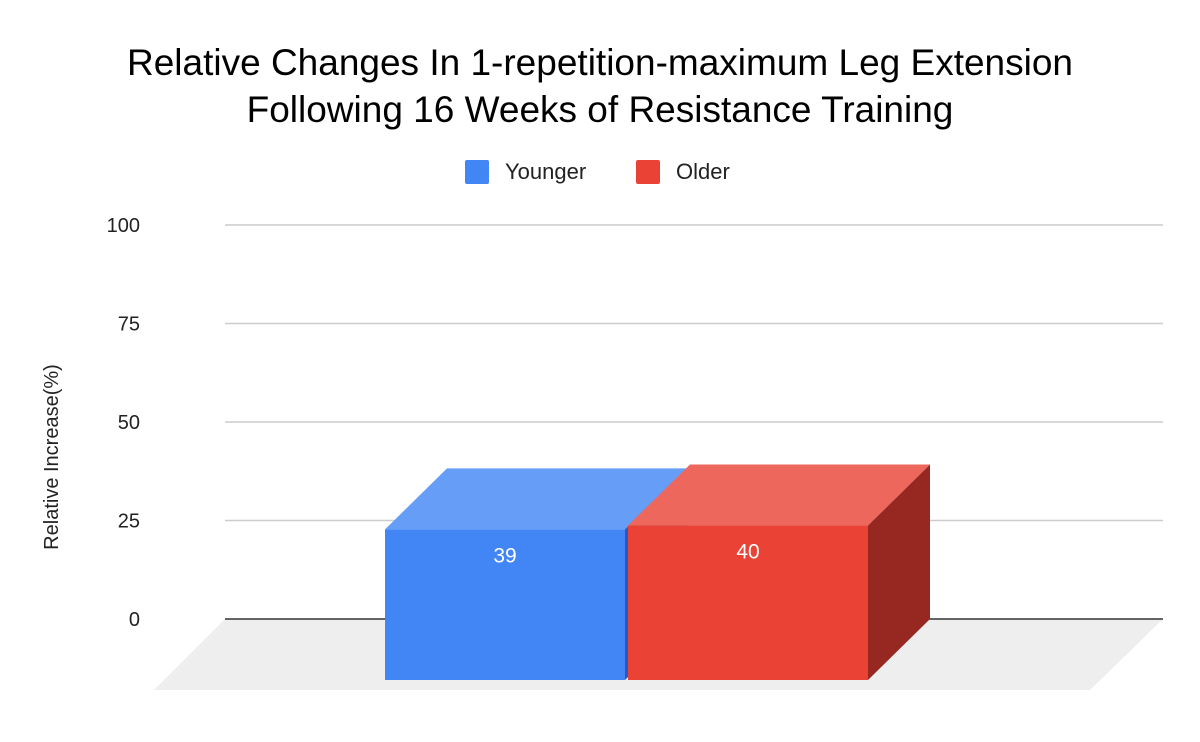  What do you see at coordinates (899, 572) in the screenshot?
I see `bar-side-face` at bounding box center [899, 572].